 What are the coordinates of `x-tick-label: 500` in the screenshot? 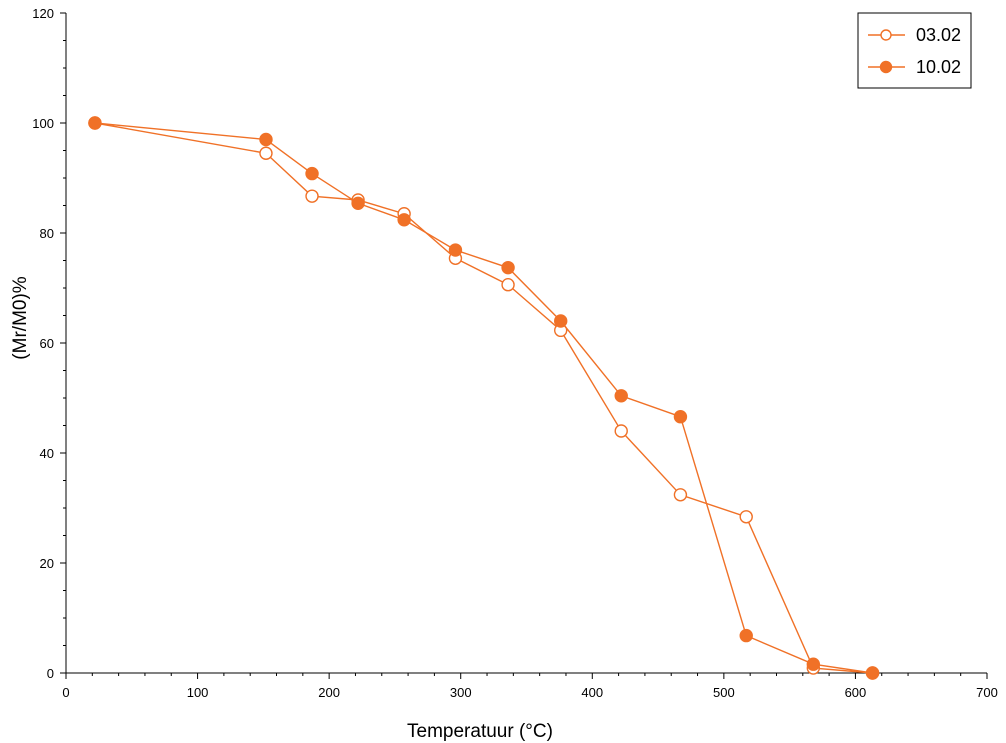 It's located at (724, 692).